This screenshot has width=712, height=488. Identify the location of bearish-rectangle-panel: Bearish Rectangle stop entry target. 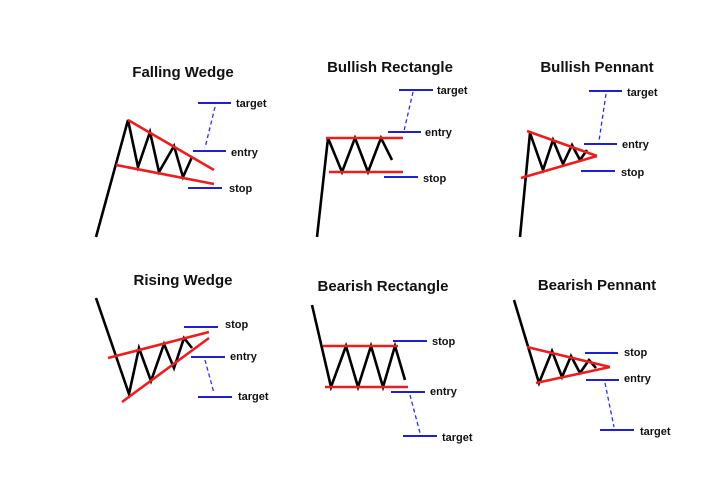
(391, 361).